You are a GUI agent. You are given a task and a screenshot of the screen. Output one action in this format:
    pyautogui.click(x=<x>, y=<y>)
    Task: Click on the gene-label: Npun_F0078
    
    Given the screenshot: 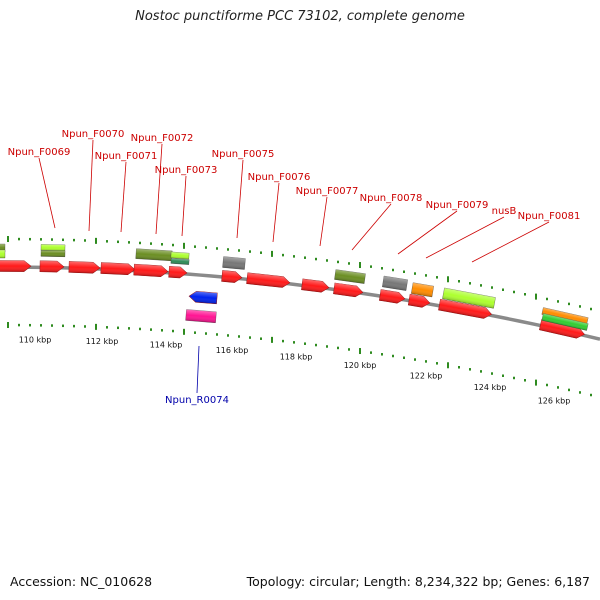 What is the action you would take?
    pyautogui.click(x=391, y=198)
    